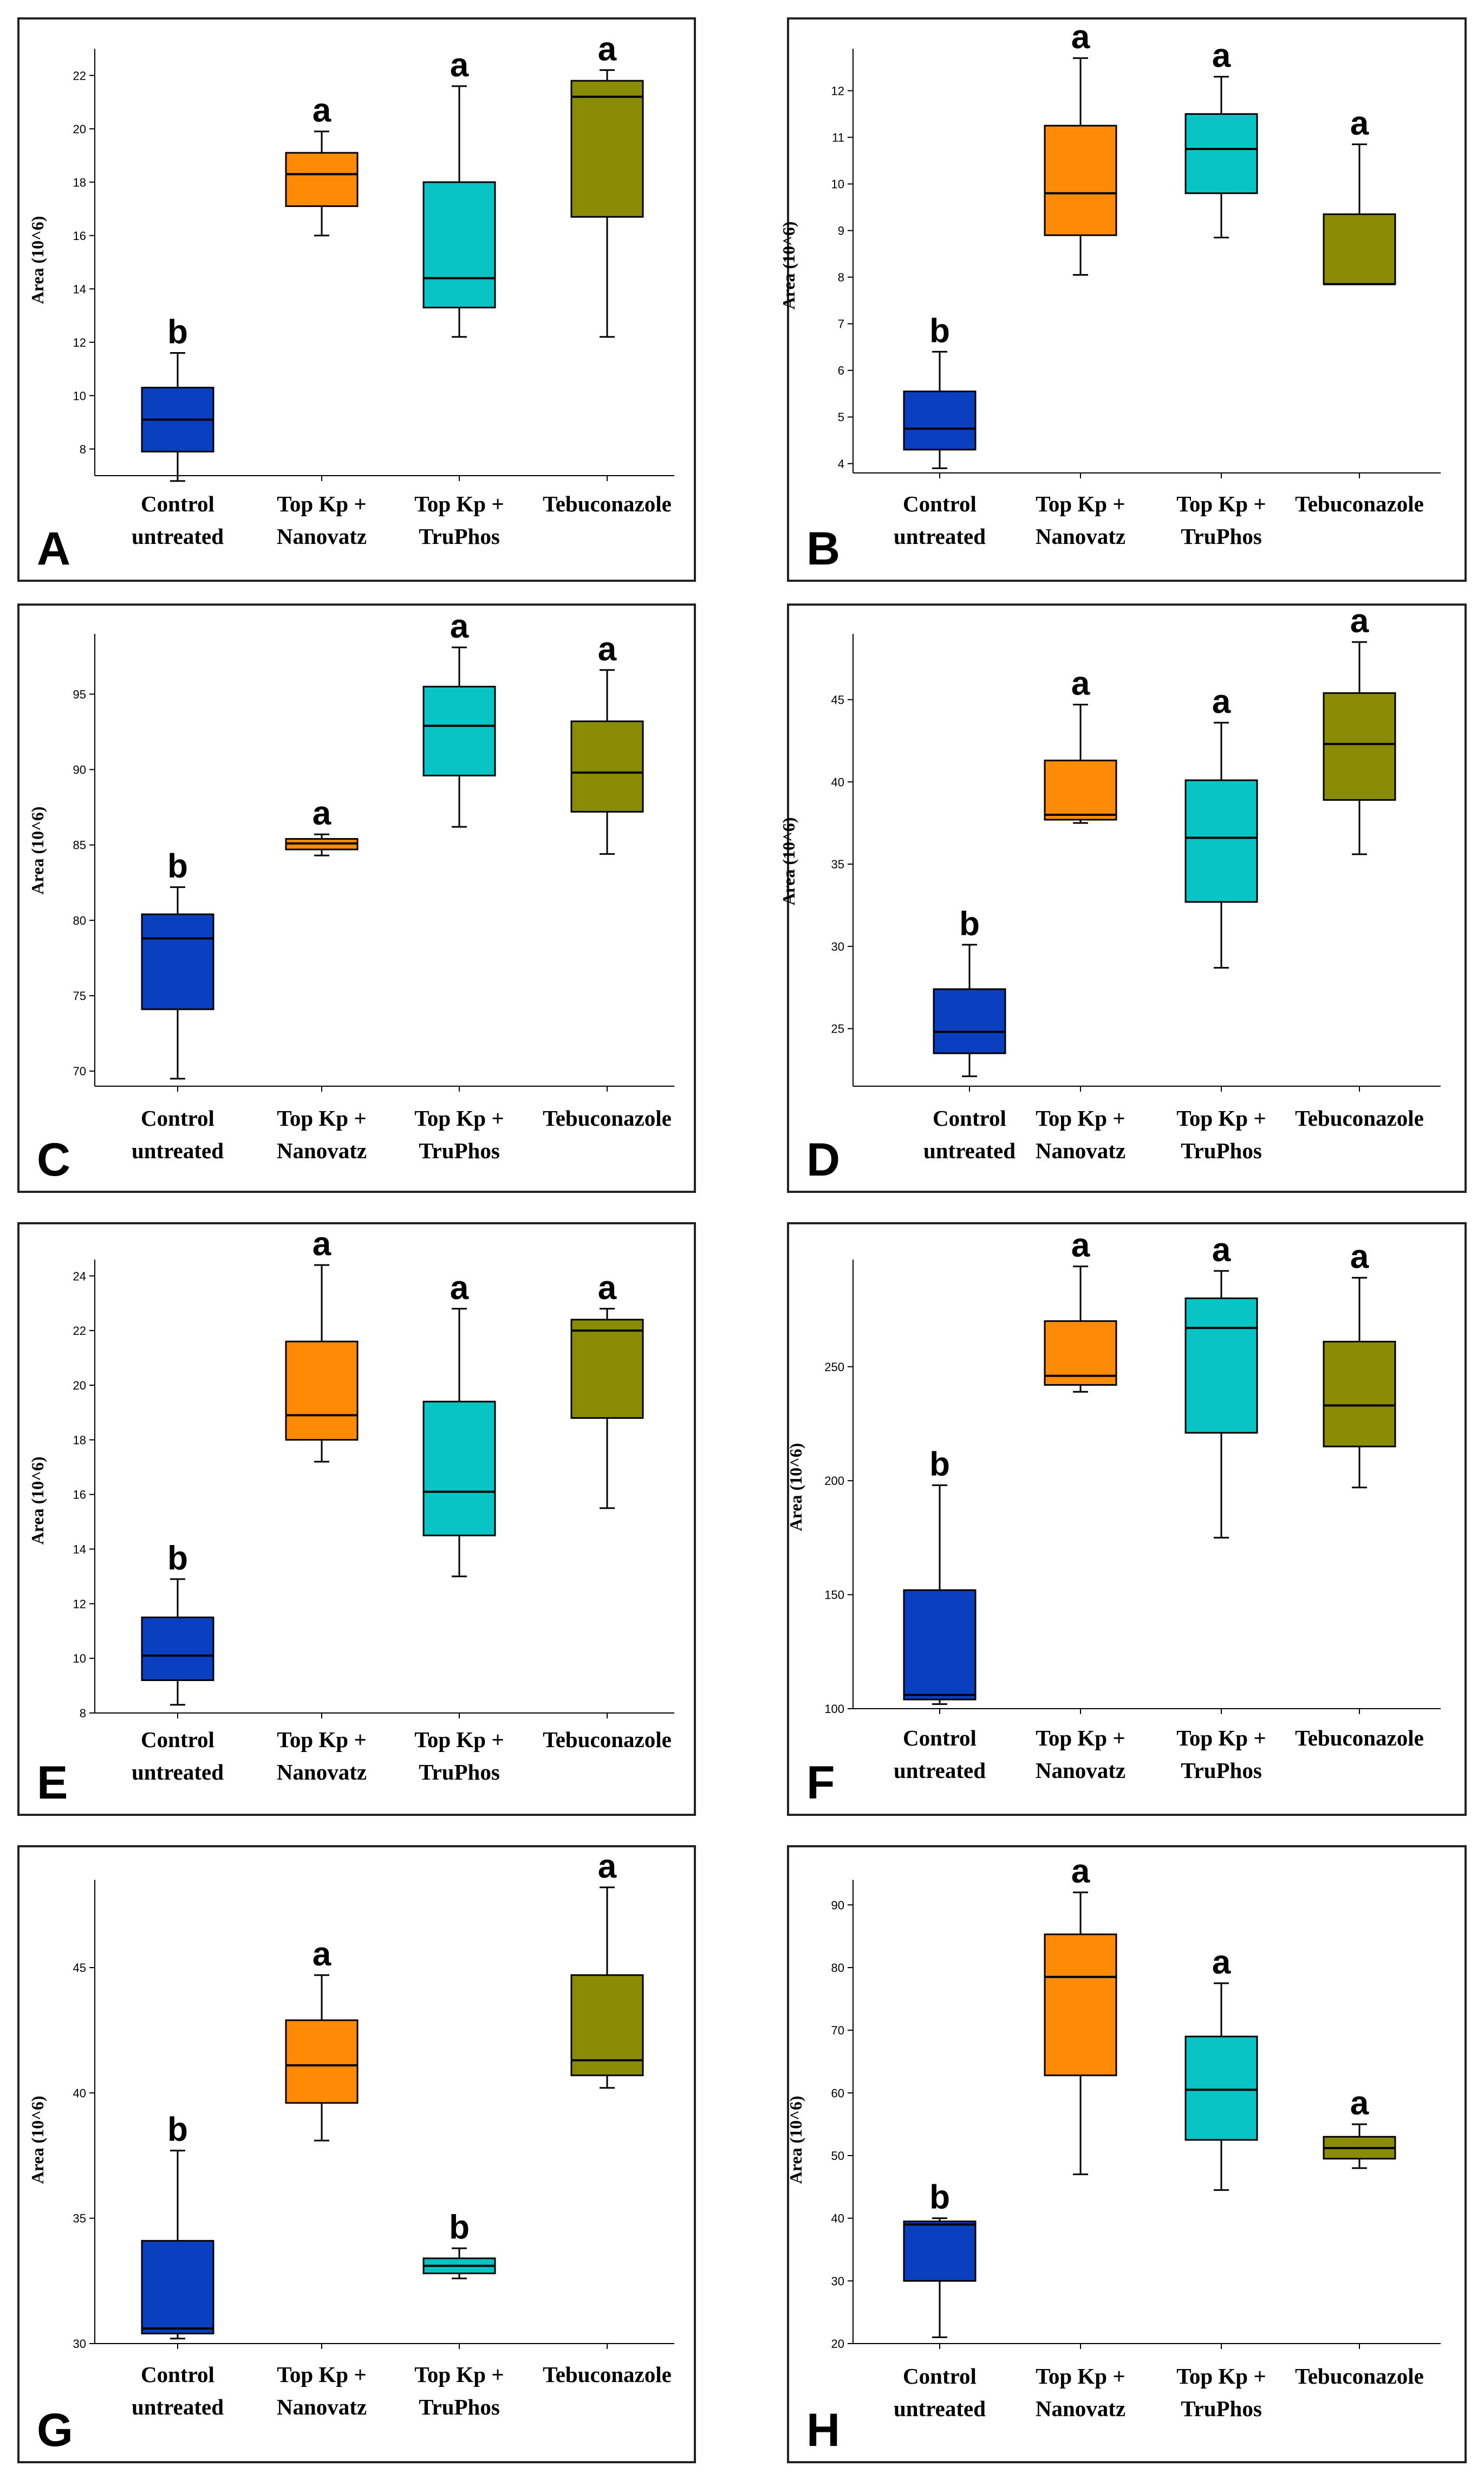 The width and height of the screenshot is (1484, 2479). I want to click on panel-frame, so click(1127, 300).